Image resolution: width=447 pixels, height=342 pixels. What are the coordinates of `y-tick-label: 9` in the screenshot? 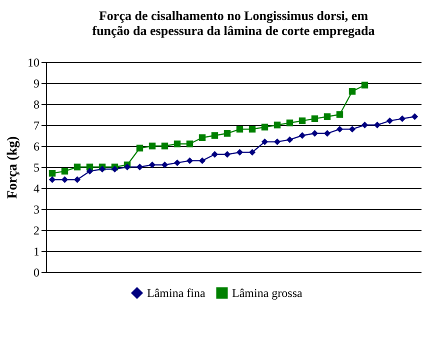 It's located at (37, 83).